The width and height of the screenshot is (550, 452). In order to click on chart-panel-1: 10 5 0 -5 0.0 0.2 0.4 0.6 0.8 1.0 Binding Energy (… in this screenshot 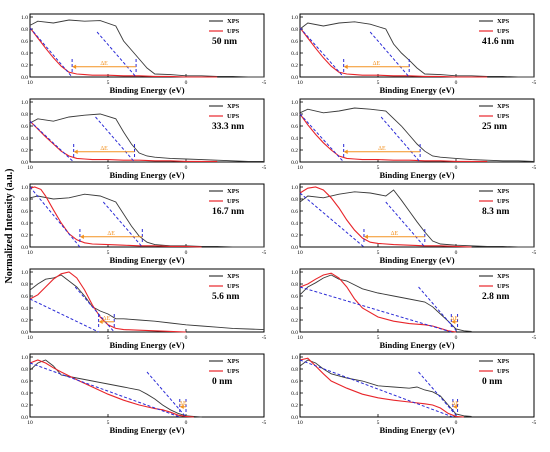, I will do `click(144, 54)`.